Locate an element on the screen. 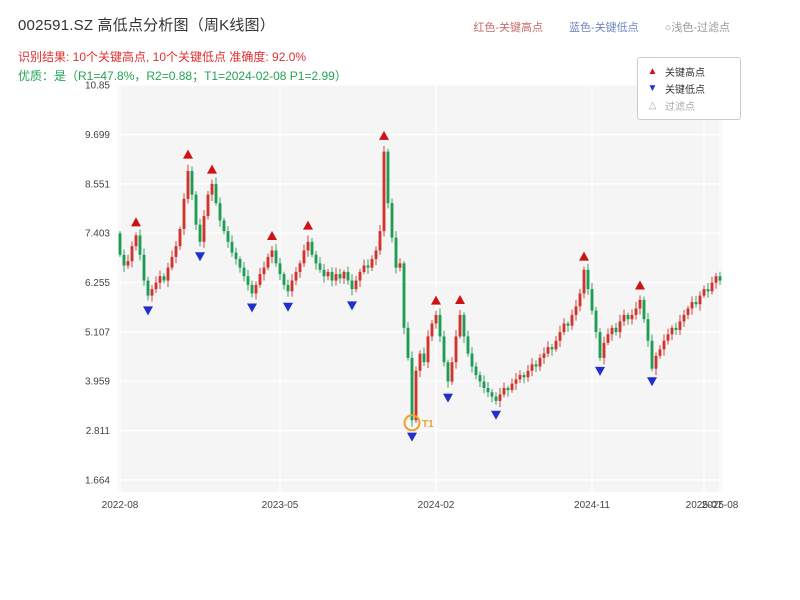 Image resolution: width=800 pixels, height=600 pixels. filtered-triangle-icon: △ is located at coordinates (652, 105).